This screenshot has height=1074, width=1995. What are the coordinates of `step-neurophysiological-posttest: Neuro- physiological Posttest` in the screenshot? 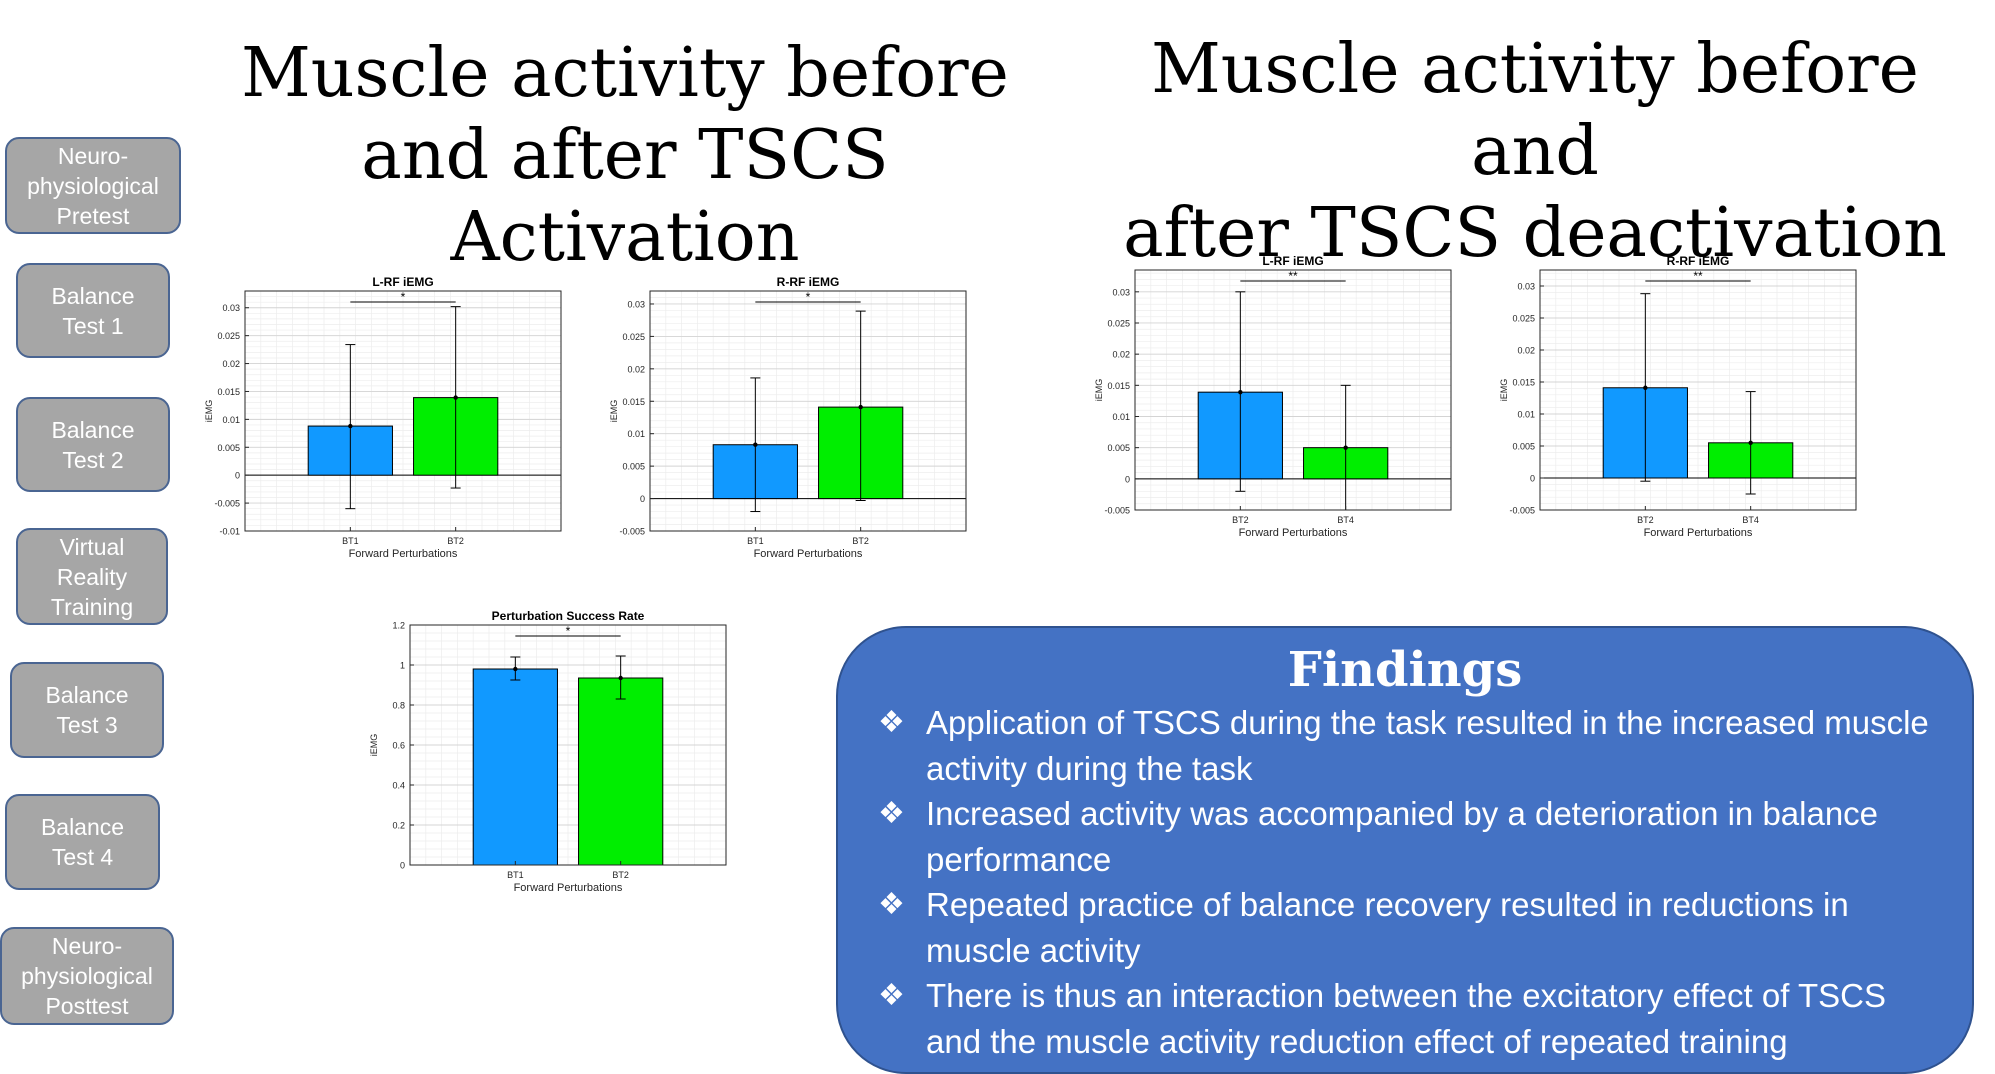 It's located at (87, 976).